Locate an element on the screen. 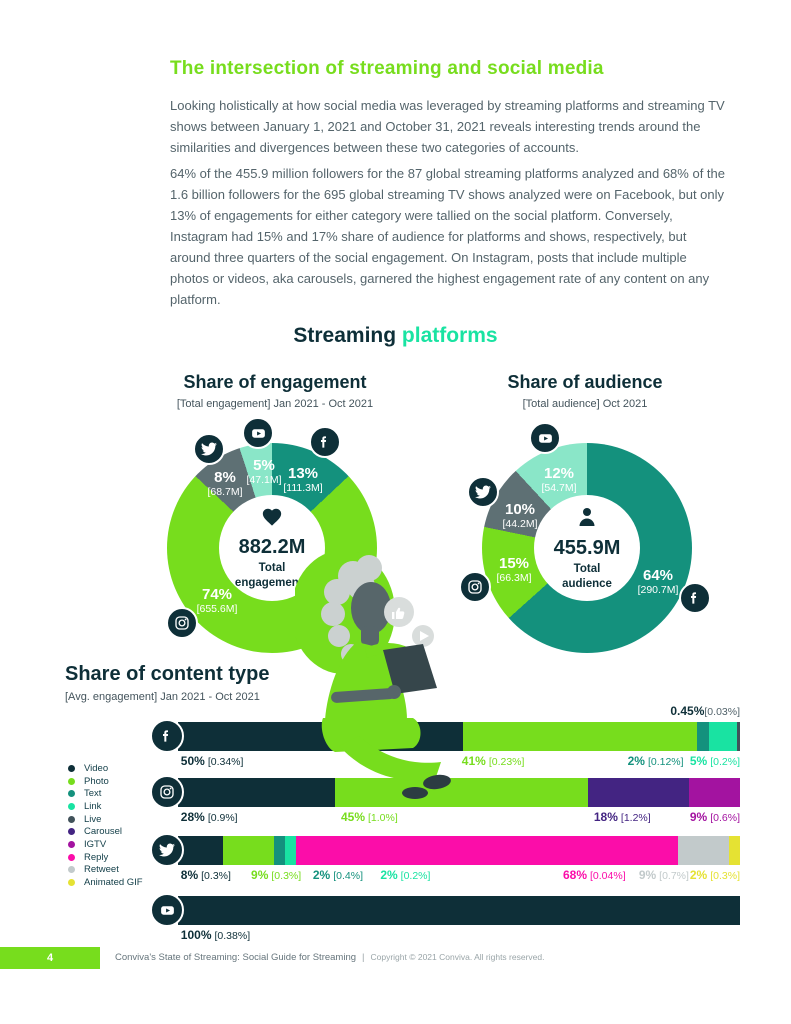 The image size is (791, 1024). legend-item-igtv: IGTV is located at coordinates (105, 844).